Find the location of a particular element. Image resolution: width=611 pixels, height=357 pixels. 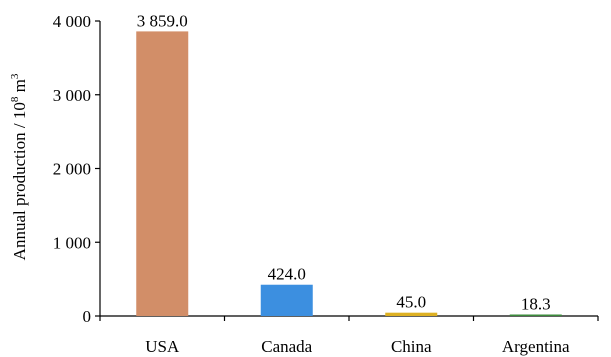

y-axis-title: Annual production / 108 m3 is located at coordinates (19, 166).